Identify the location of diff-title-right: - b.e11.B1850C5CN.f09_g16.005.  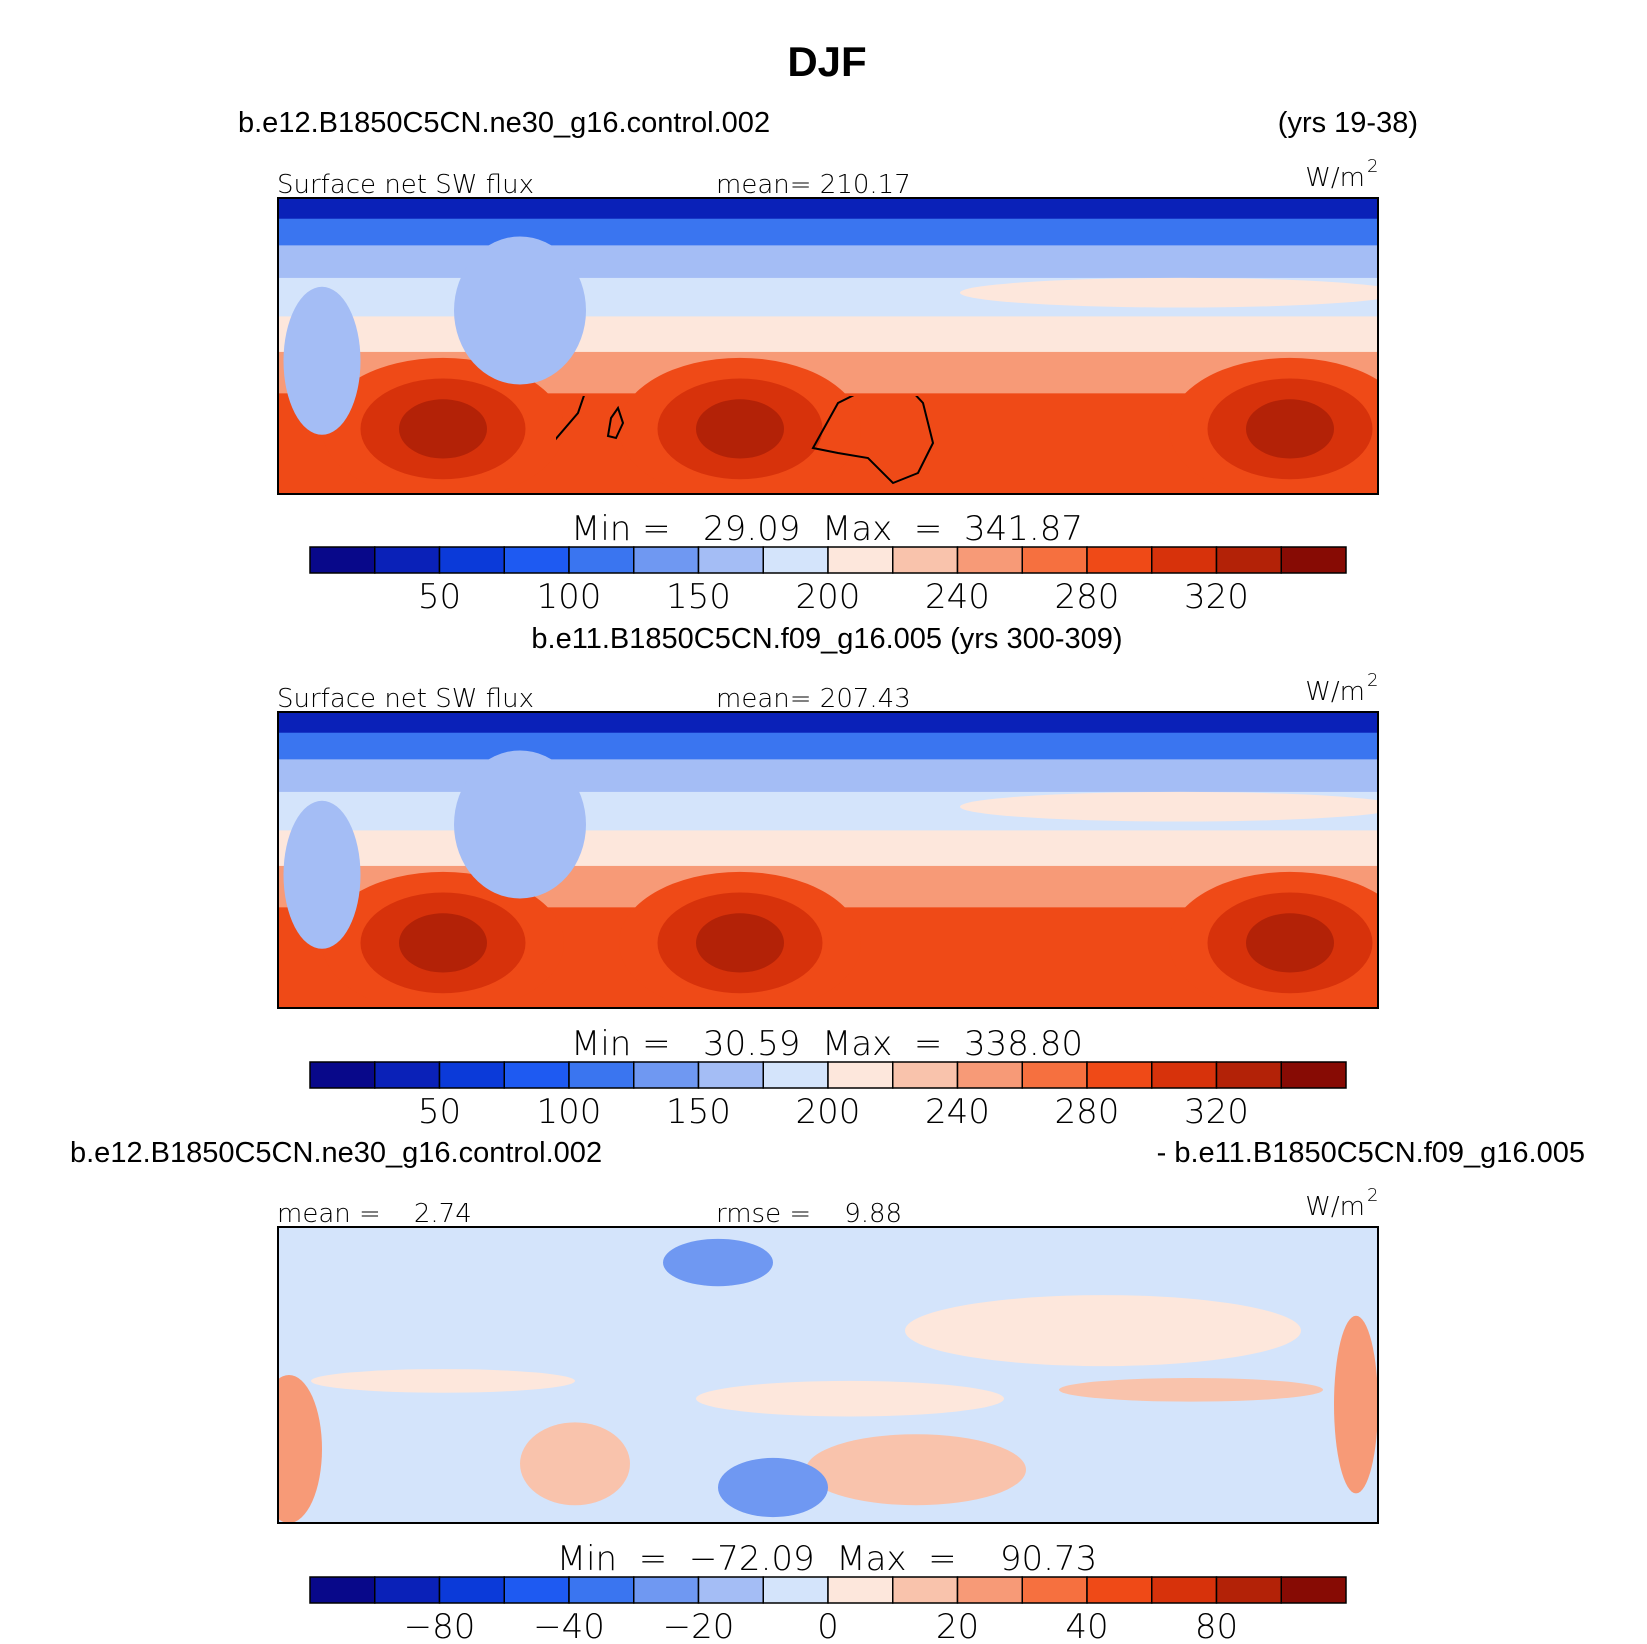
(1371, 1153).